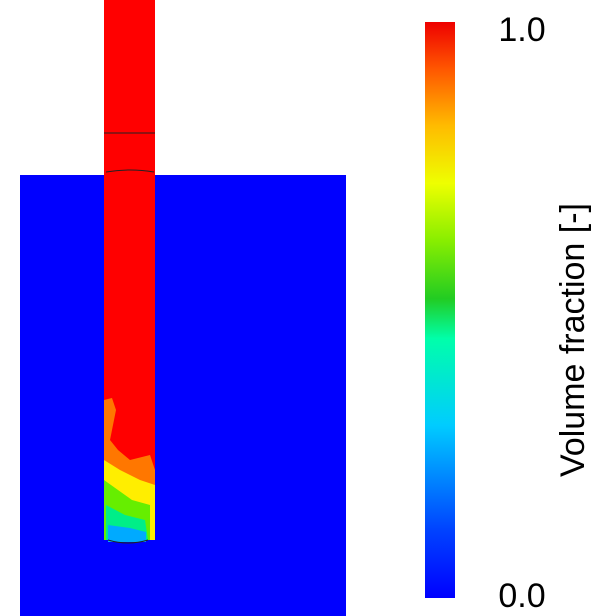 Image resolution: width=611 pixels, height=616 pixels. I want to click on colorbar-tick-label: 1.0, so click(521, 30).